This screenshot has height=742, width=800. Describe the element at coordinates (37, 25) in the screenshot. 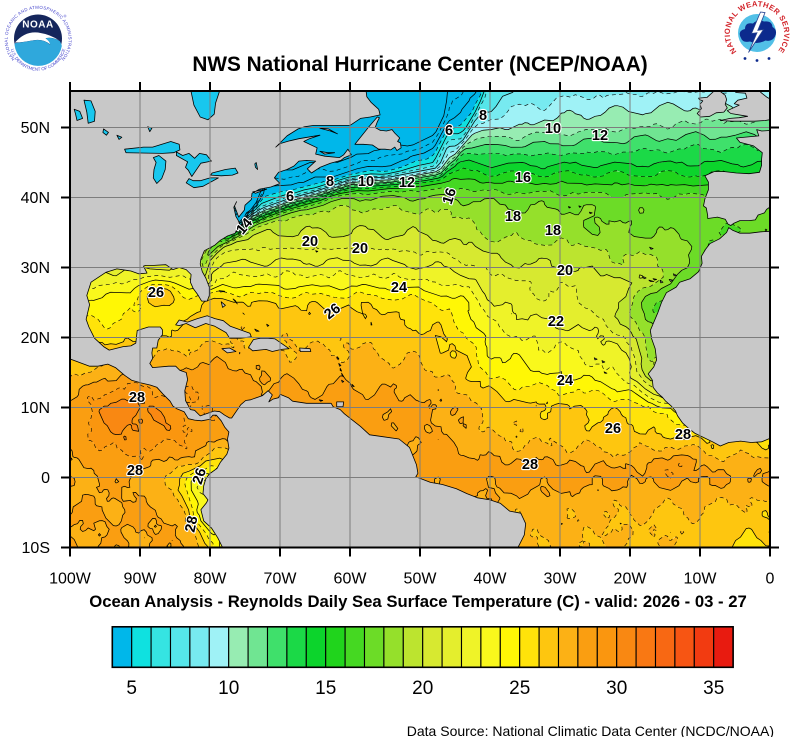

I see `svg-text: NOAA` at that location.